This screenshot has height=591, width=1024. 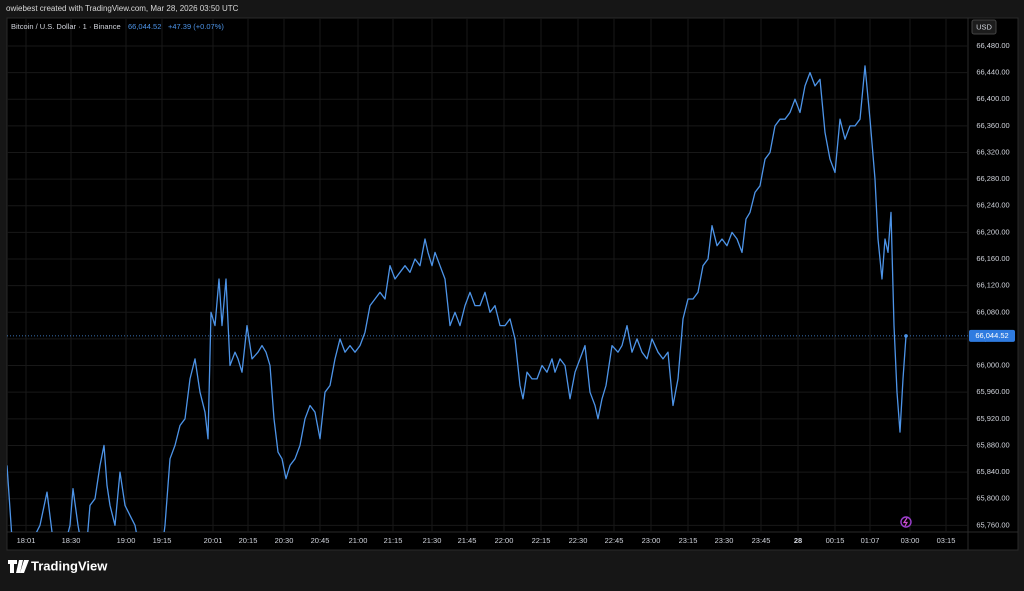 I want to click on y-tick-label: 65,760.00, so click(x=992, y=524).